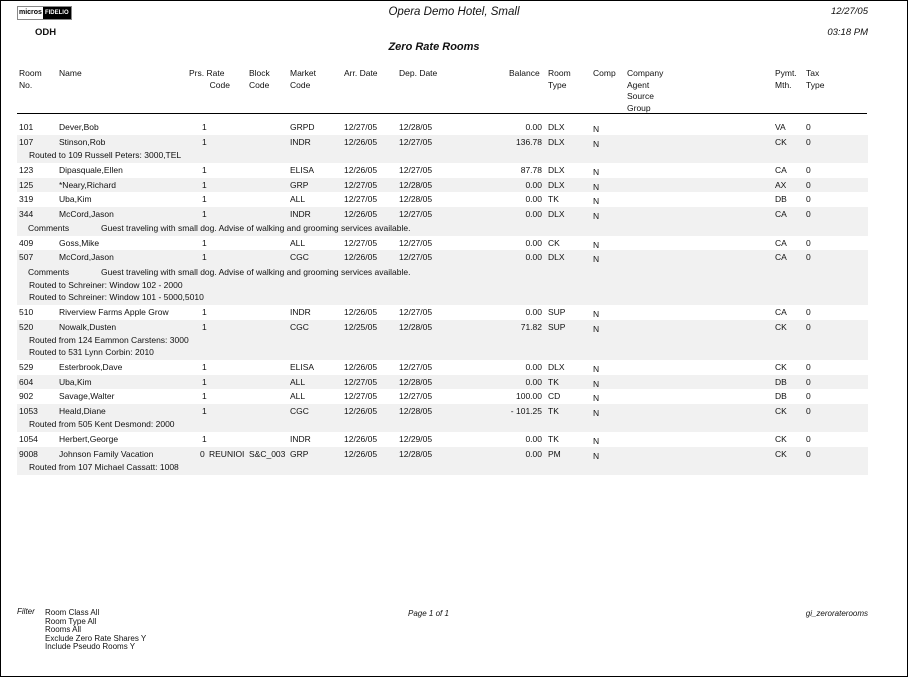 This screenshot has height=677, width=908. I want to click on filter-item: Room Class All, so click(72, 612).